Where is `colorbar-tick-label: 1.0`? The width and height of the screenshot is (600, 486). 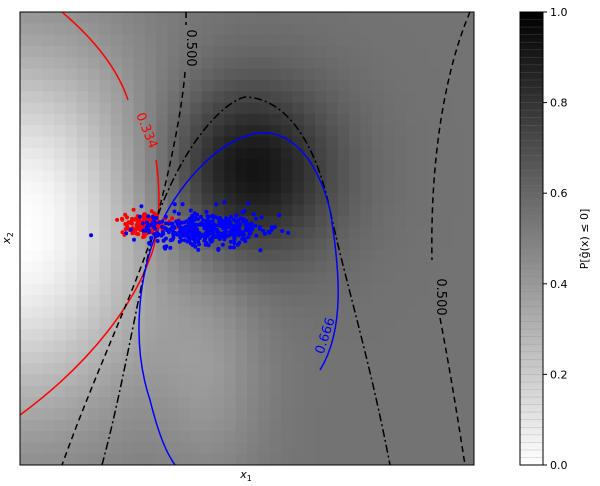
colorbar-tick-label: 1.0 is located at coordinates (559, 12).